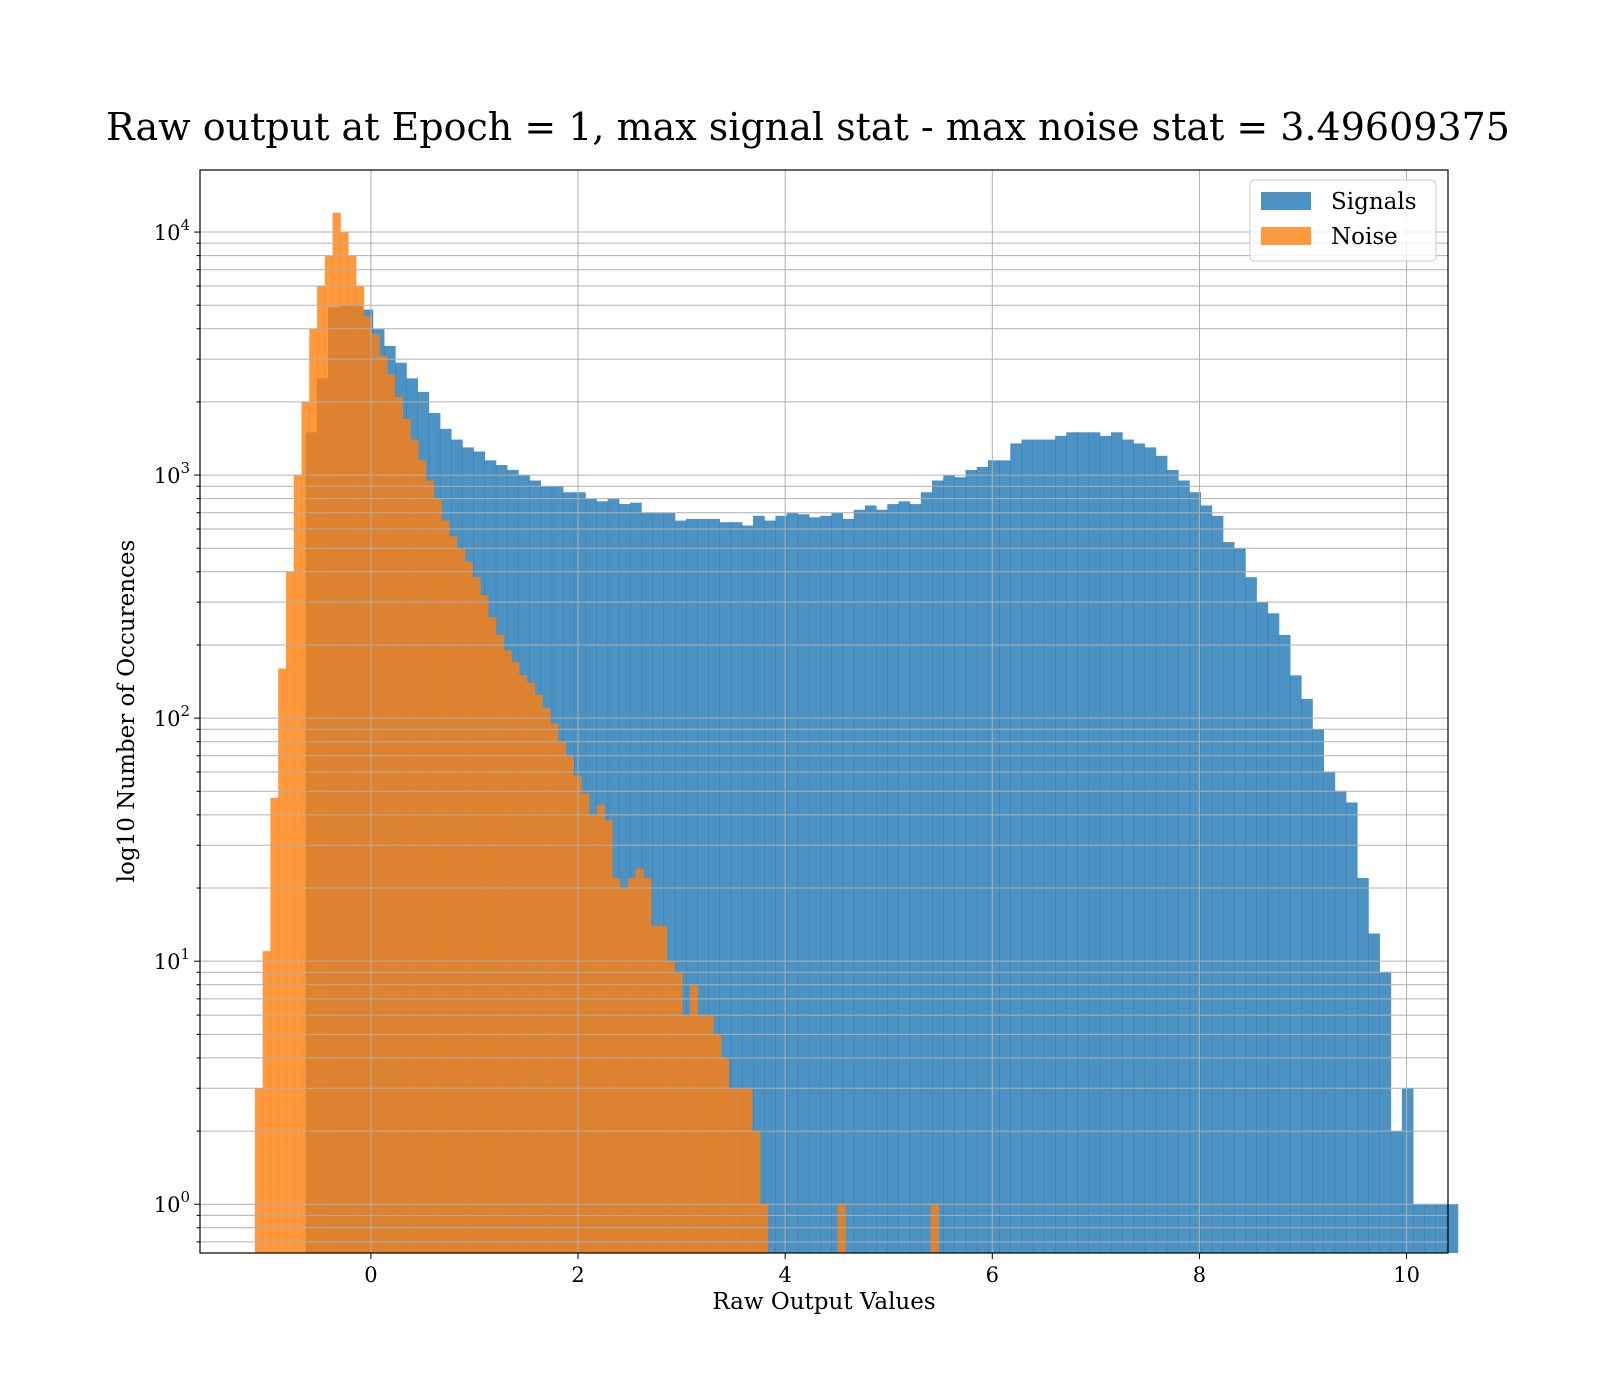 The image size is (1600, 1400). Describe the element at coordinates (172, 230) in the screenshot. I see `y-tick-label: 10⁴` at that location.